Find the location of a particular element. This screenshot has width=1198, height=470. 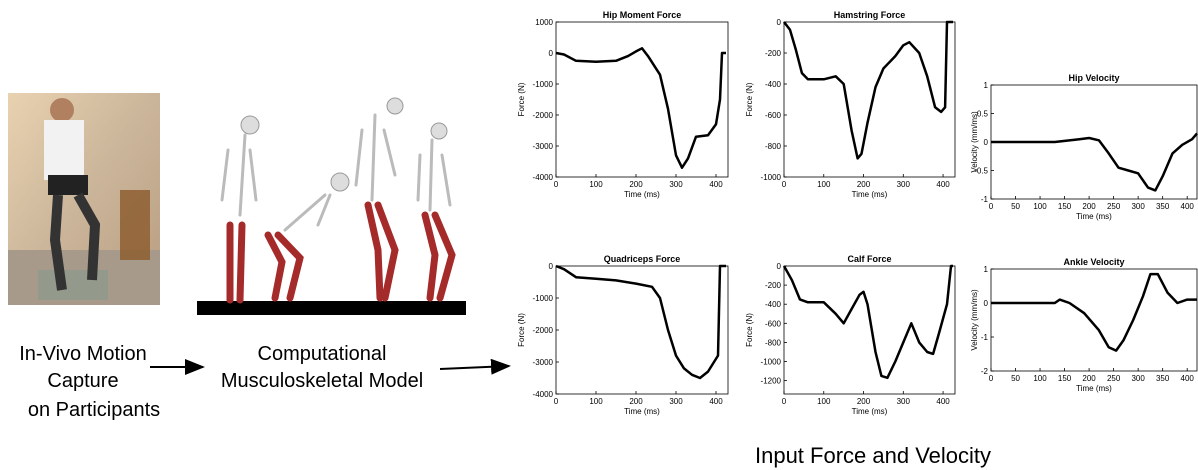

participant-photo is located at coordinates (84, 199).